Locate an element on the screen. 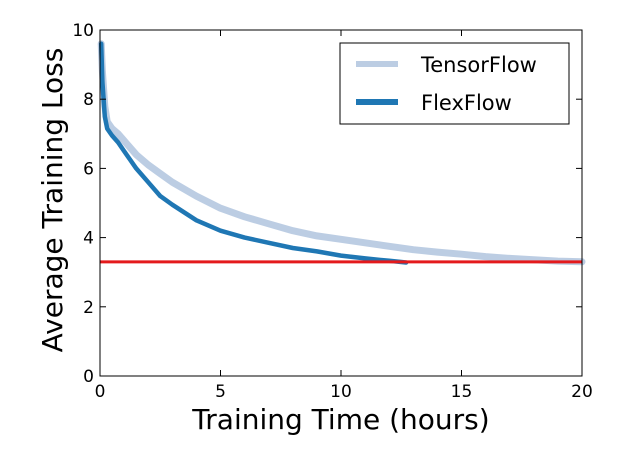 The image size is (638, 454). x-axis-title: Training Time (hours) is located at coordinates (340, 419).